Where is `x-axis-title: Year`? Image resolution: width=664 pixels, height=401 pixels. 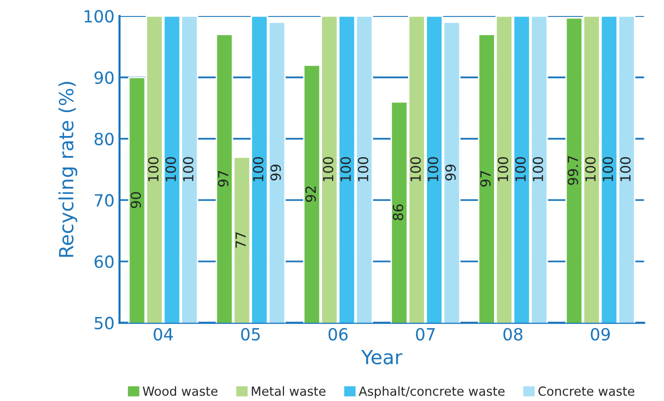
x-axis-title: Year is located at coordinates (381, 357).